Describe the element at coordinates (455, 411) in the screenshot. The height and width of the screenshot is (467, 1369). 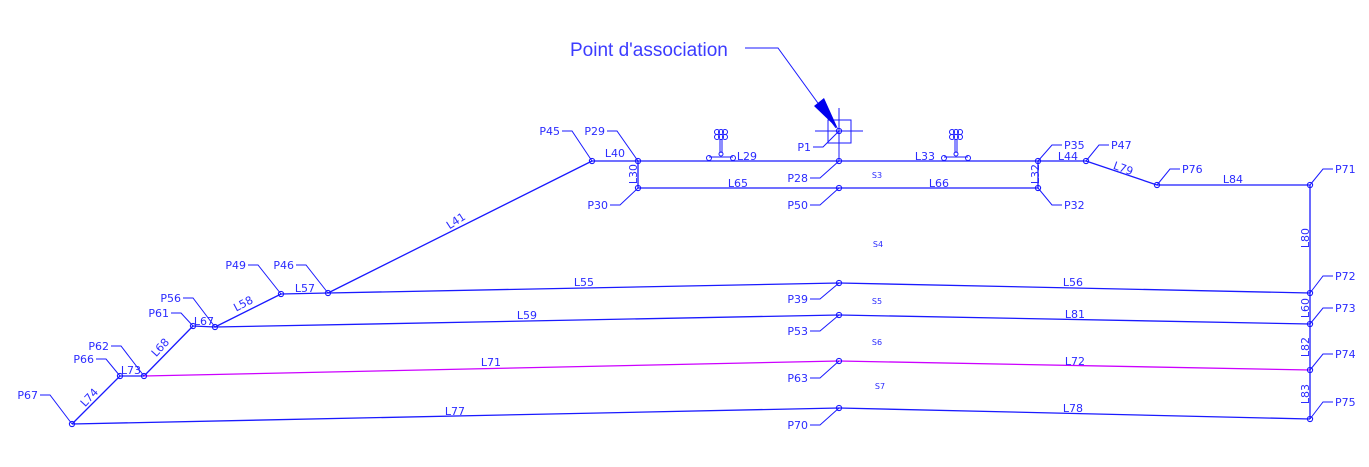
I see `line-label: L77` at that location.